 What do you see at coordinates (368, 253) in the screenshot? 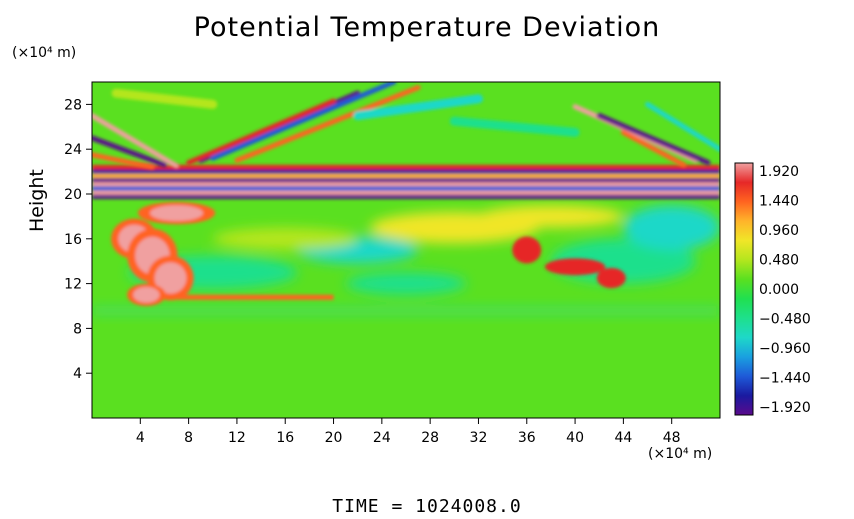
I see `positive-plume` at bounding box center [368, 253].